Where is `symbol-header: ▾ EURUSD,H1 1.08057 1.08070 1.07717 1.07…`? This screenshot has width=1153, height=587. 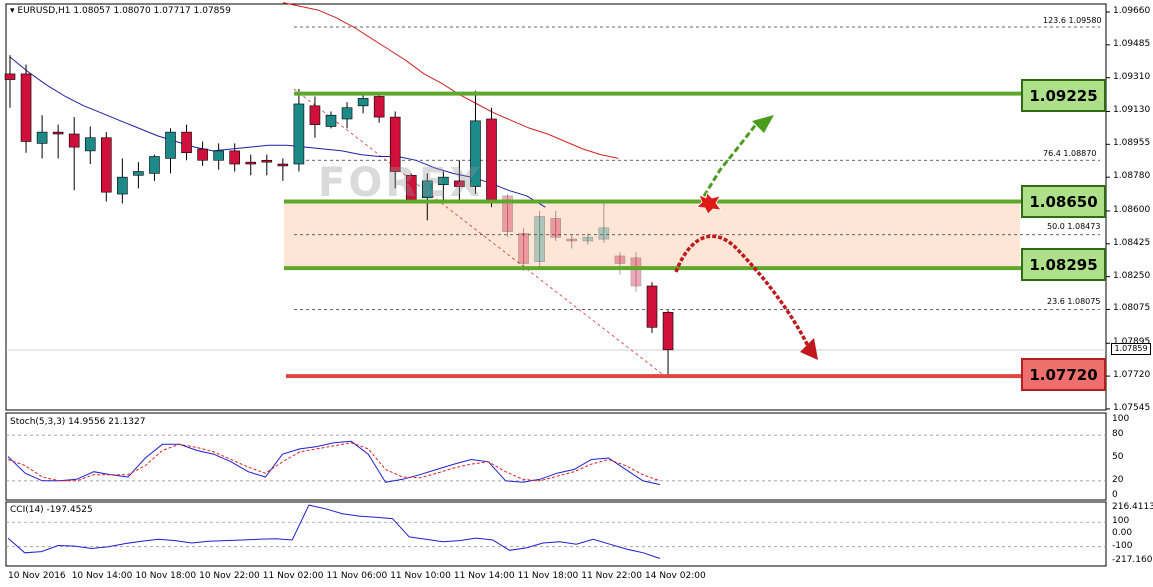
symbol-header: ▾ EURUSD,H1 1.08057 1.08070 1.07717 1.07… is located at coordinates (120, 11).